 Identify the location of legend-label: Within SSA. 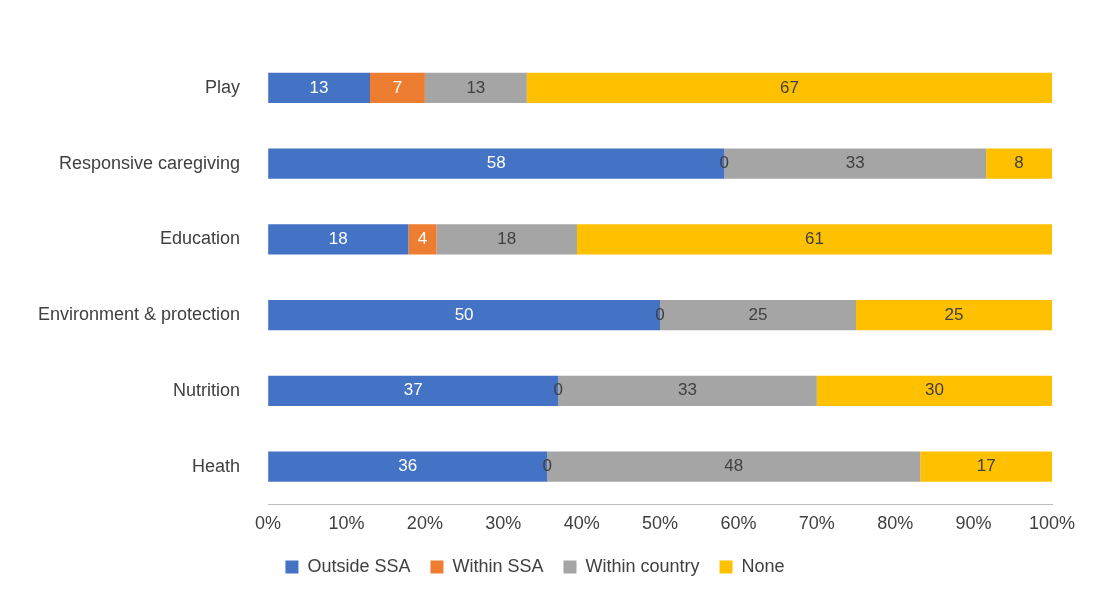
(498, 565).